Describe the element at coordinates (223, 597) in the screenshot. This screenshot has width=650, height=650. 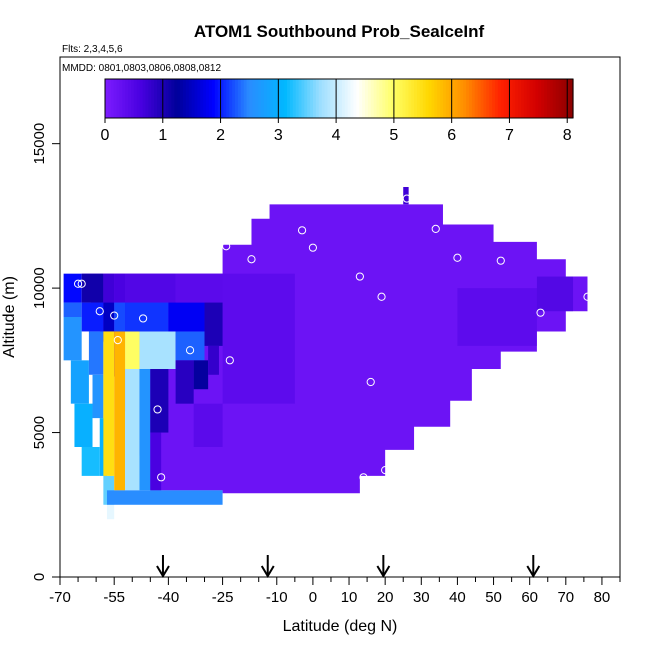
I see `x-tick-label: -25` at that location.